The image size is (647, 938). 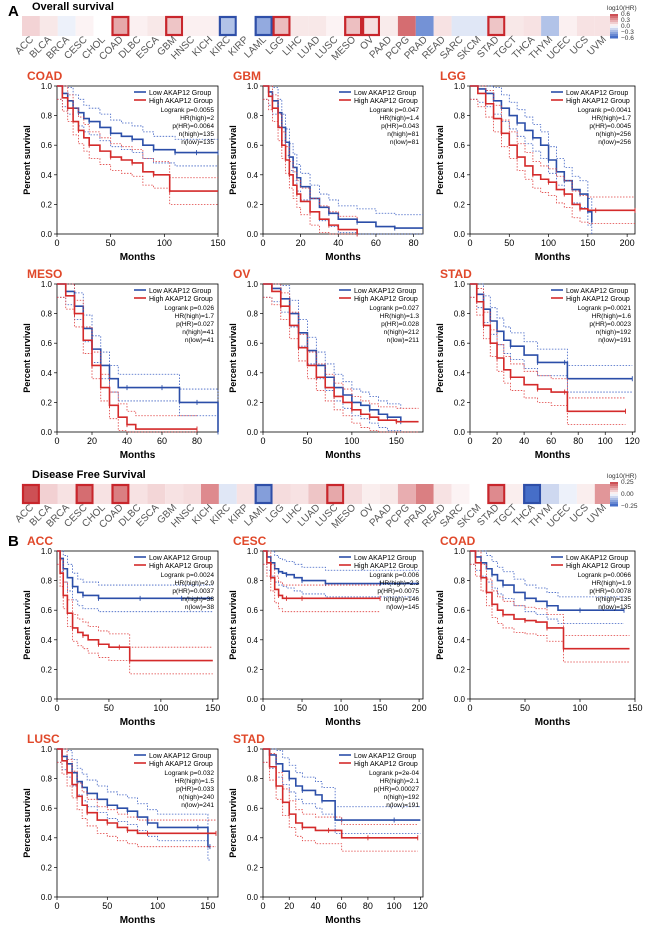 What do you see at coordinates (385, 93) in the screenshot?
I see `legend-entry-low: Low AKAP12 Group` at bounding box center [385, 93].